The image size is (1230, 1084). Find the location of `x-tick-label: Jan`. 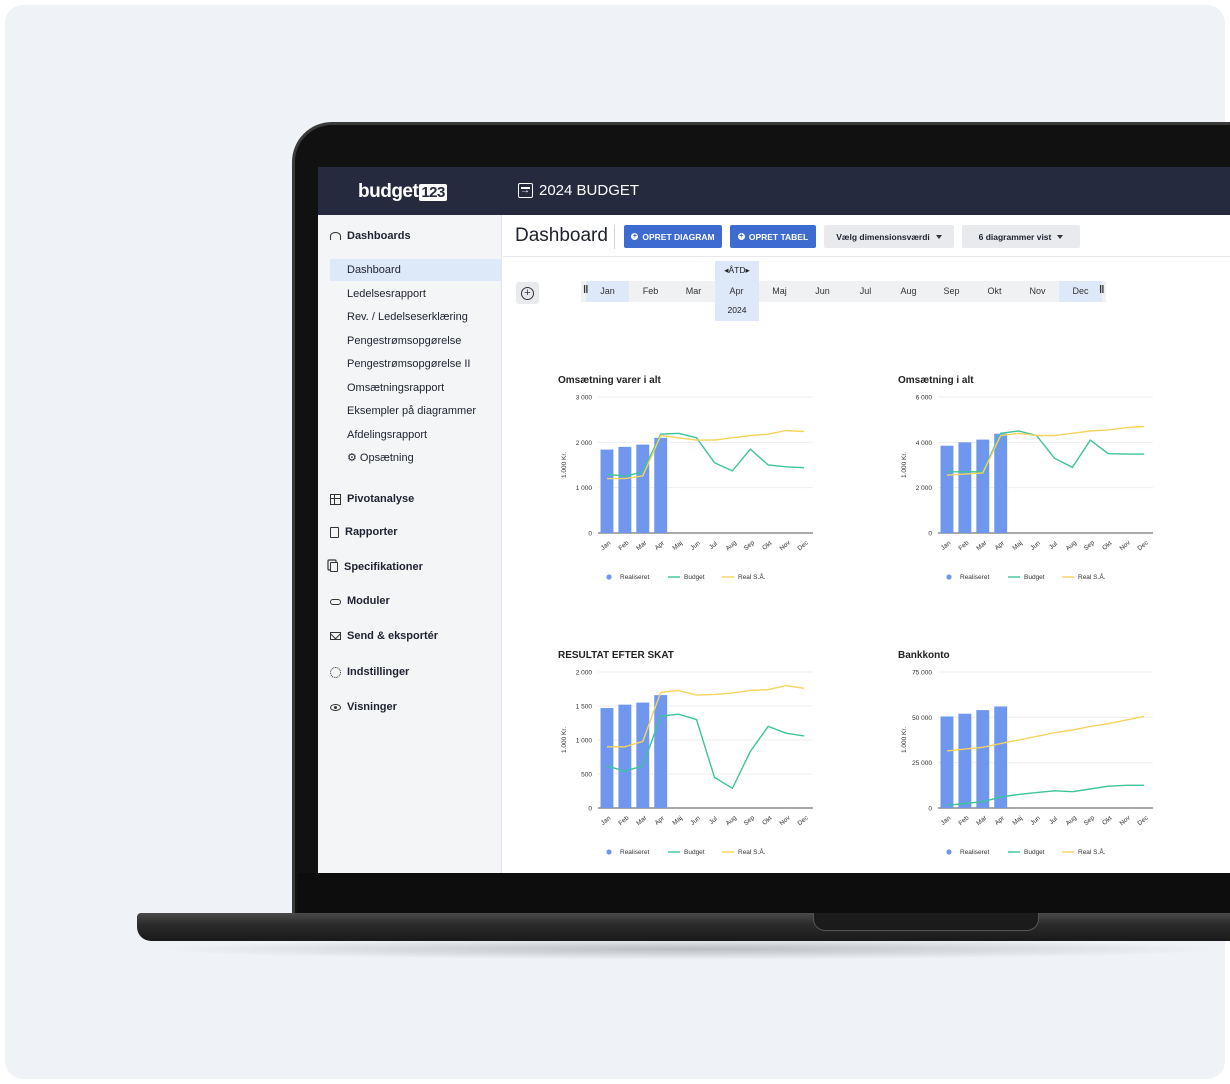

x-tick-label: Jan is located at coordinates (606, 821).